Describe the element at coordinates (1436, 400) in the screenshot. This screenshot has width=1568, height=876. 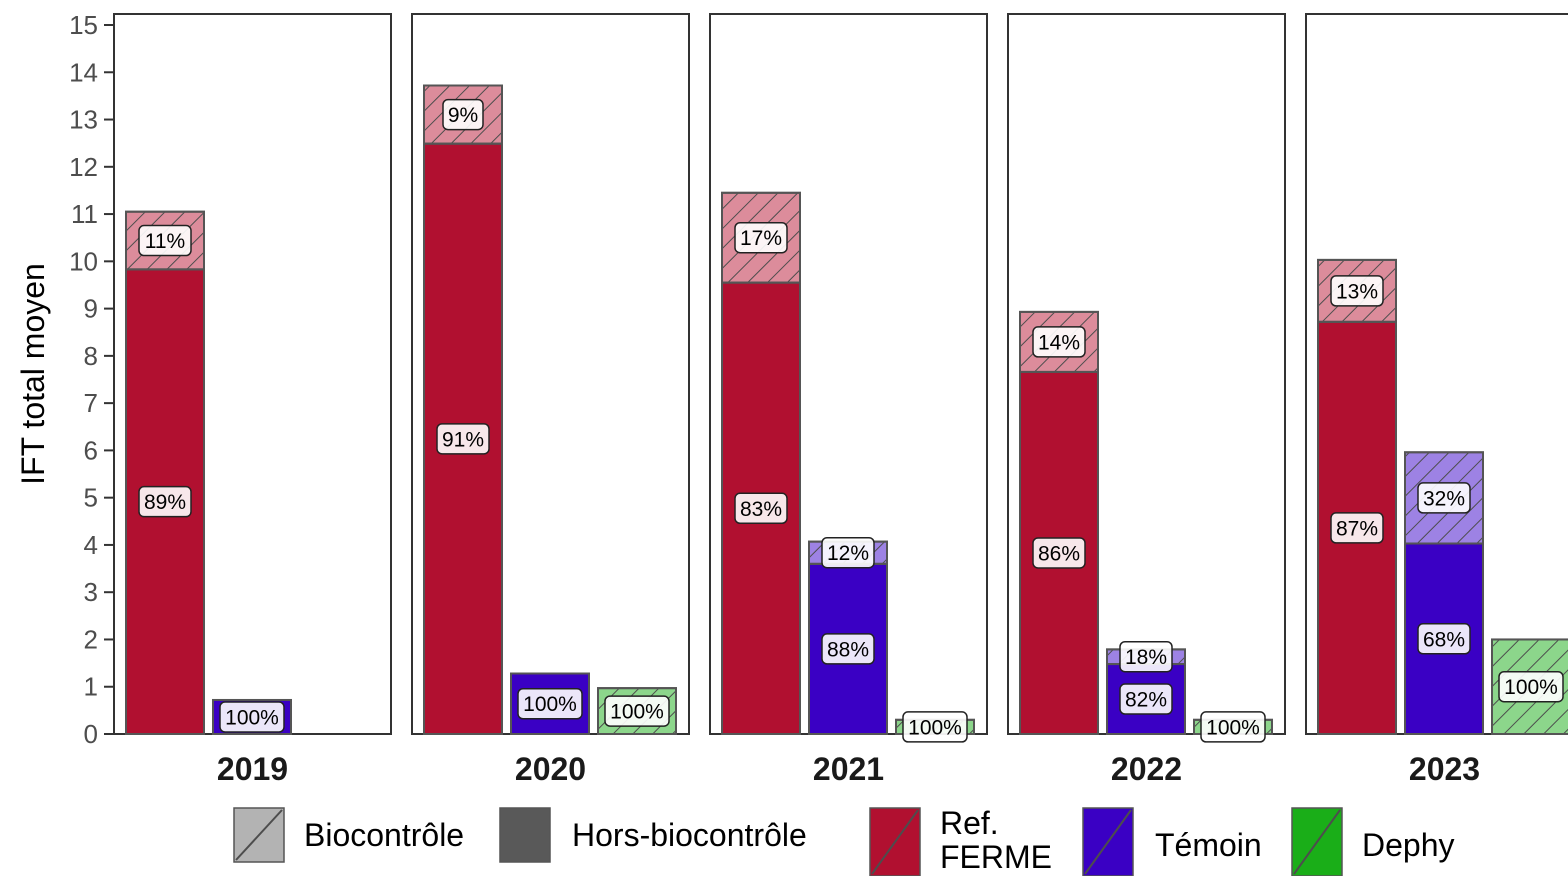
I see `facet-panel-2023: 2023 87% 13% 68% 32% 100%` at that location.